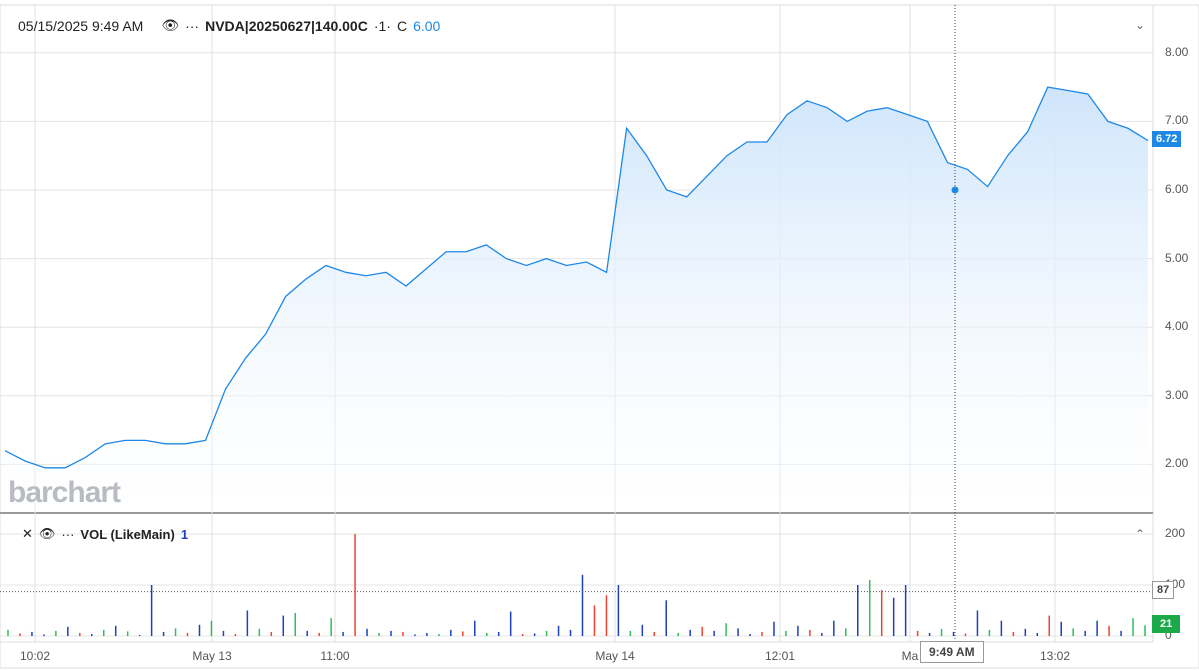 The image size is (1199, 670). What do you see at coordinates (1177, 326) in the screenshot?
I see `price-tick-label: 4.00` at bounding box center [1177, 326].